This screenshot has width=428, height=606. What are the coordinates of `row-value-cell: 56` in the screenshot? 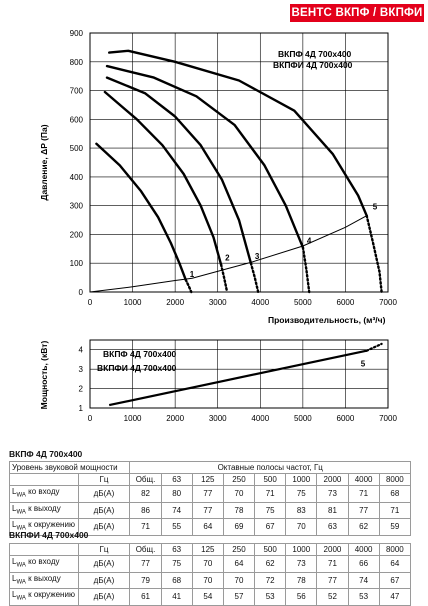 It's located at (301, 597).